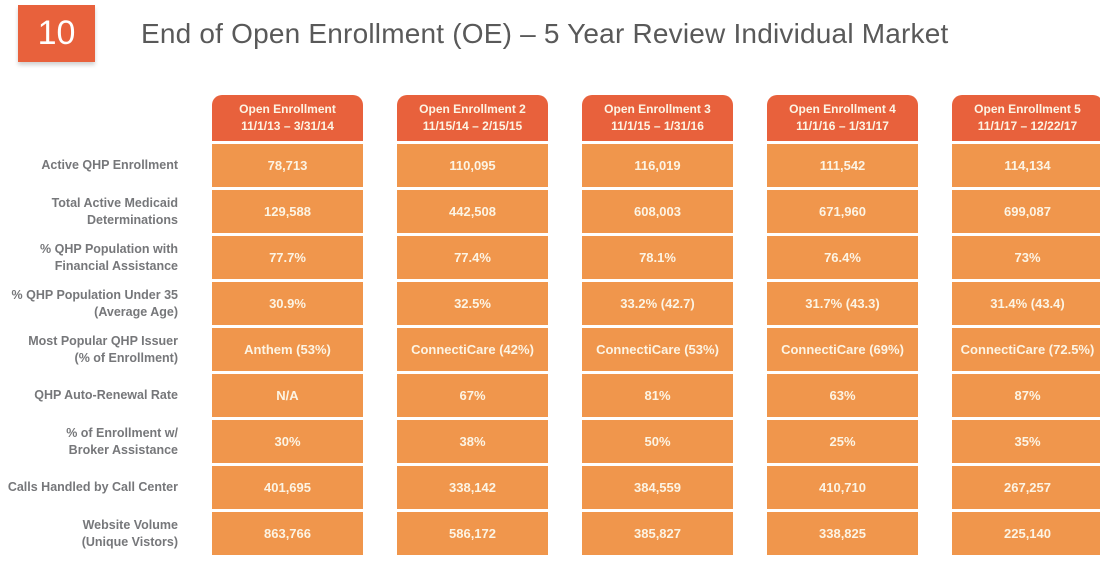  What do you see at coordinates (94, 303) in the screenshot?
I see `row-label: % QHP Population Under 35 (Average Age)` at bounding box center [94, 303].